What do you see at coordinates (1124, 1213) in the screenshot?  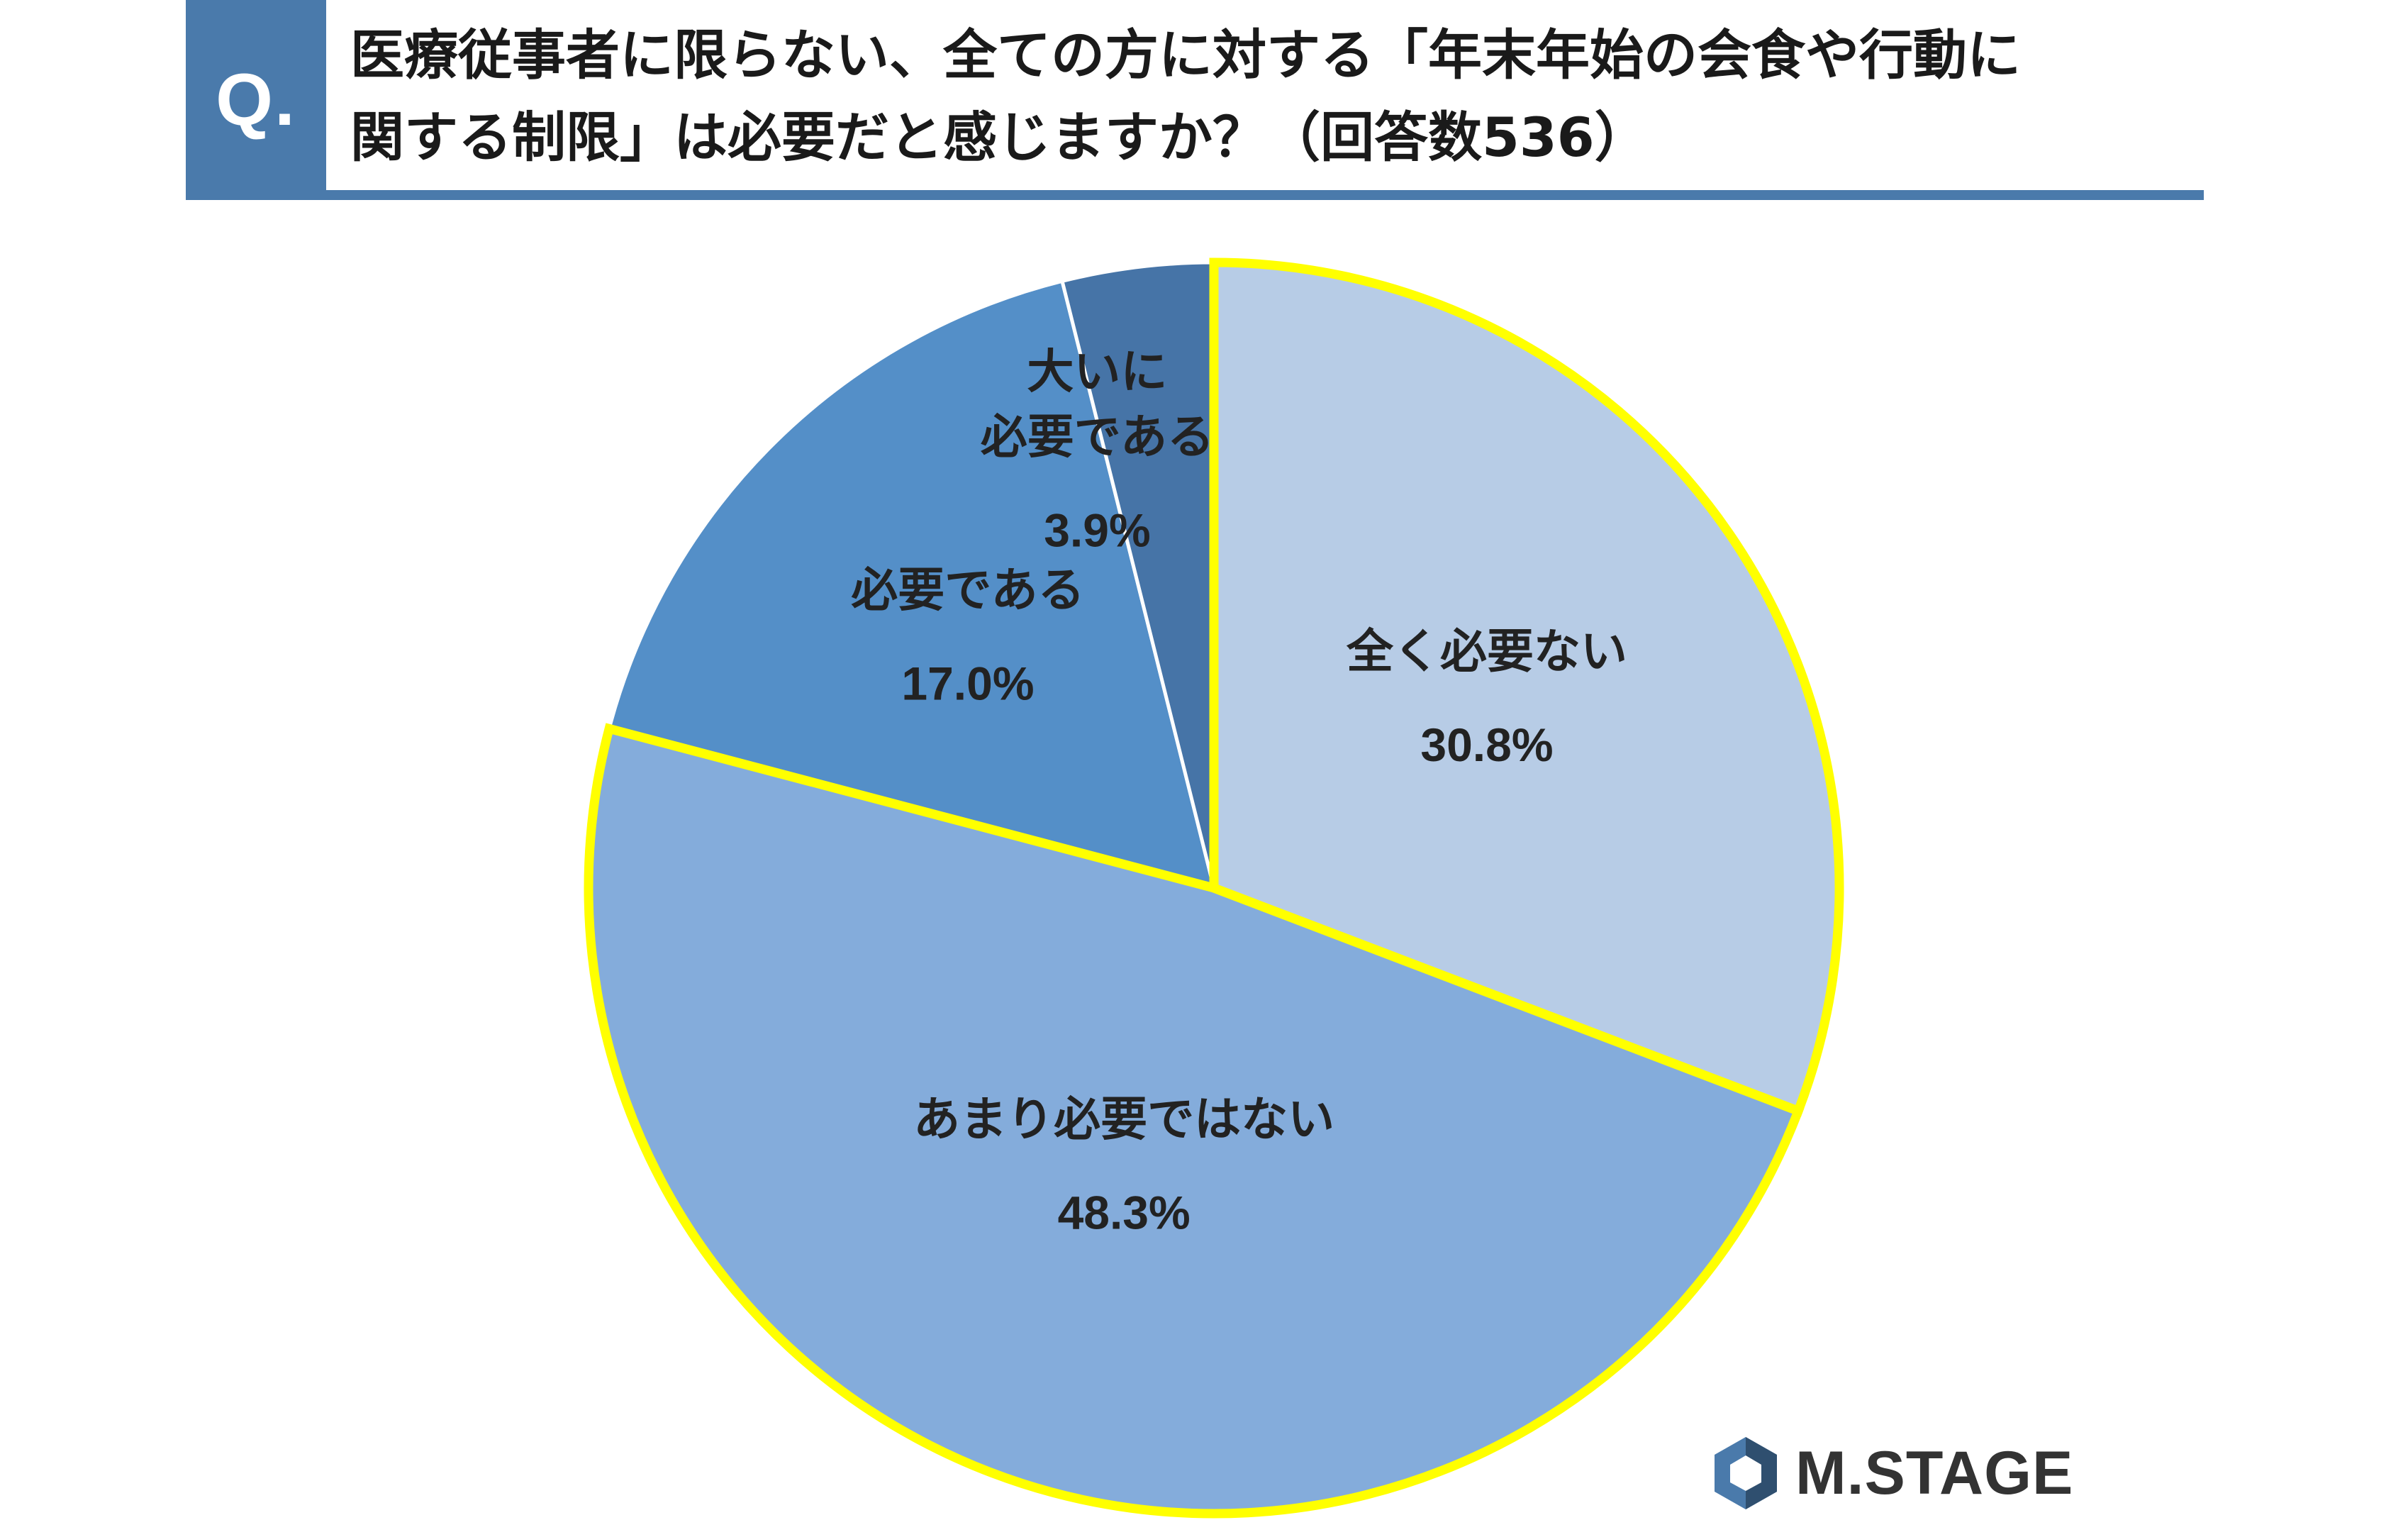 I see `pie-value-label-2: 48.3%` at bounding box center [1124, 1213].